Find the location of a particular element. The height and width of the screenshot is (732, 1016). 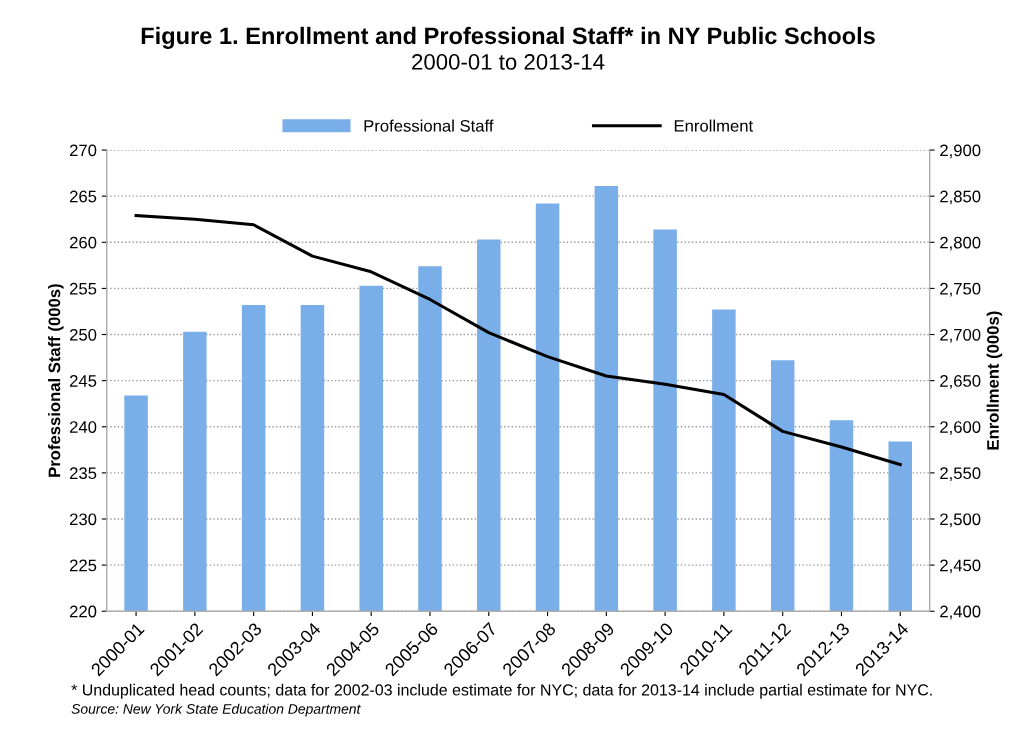

legend-label: Enrollment is located at coordinates (714, 125).